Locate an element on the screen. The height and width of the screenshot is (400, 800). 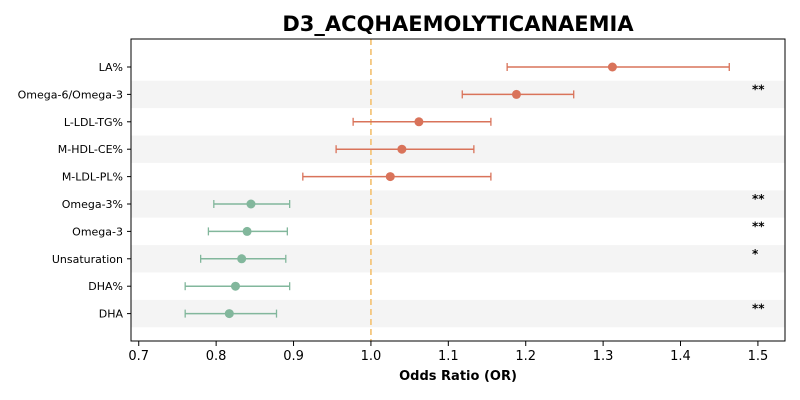
x-tick-label: 0.9 is located at coordinates (293, 356).